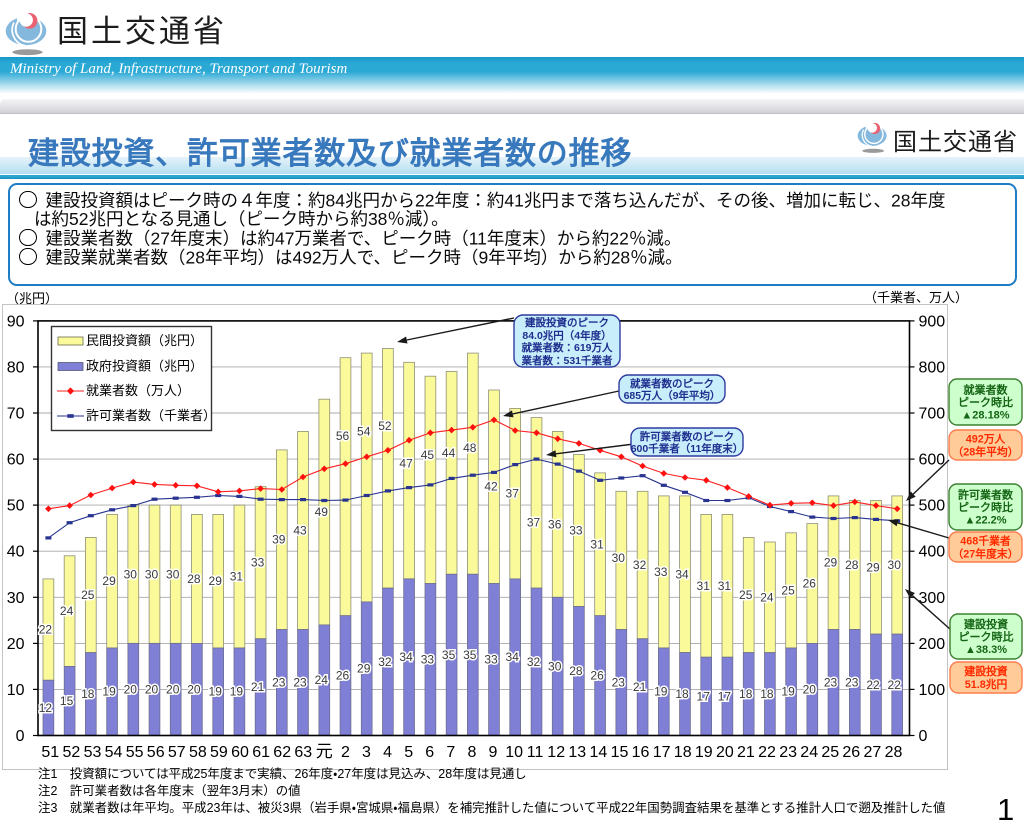 The height and width of the screenshot is (837, 1024). I want to click on svg-text: 59, so click(219, 752).